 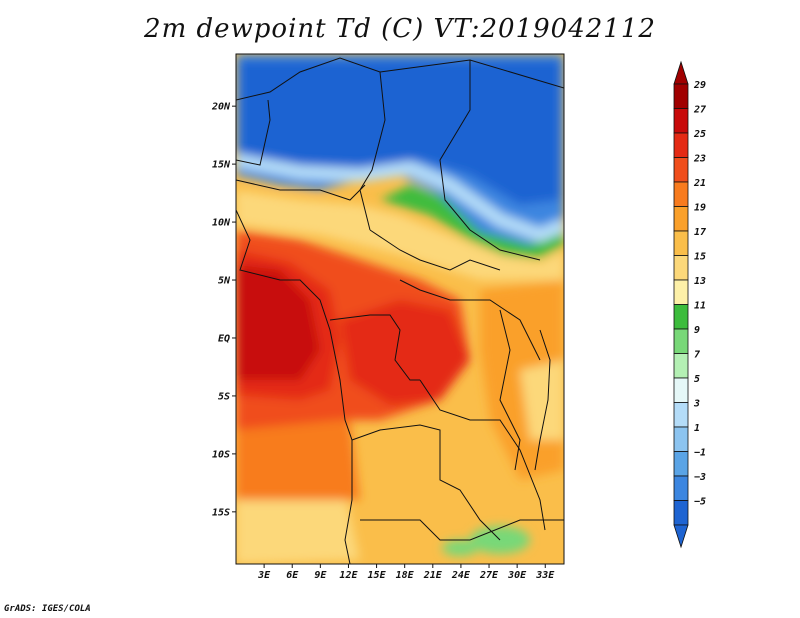 What do you see at coordinates (489, 575) in the screenshot?
I see `lon-label: 27E` at bounding box center [489, 575].